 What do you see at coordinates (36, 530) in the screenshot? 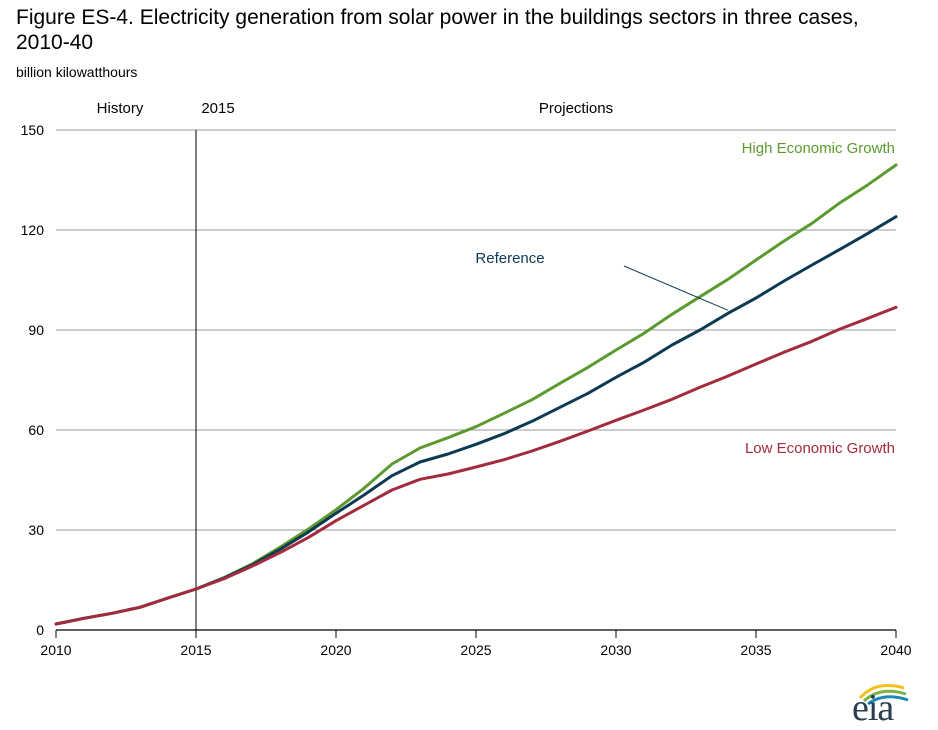
I see `y-tick-label: 30` at bounding box center [36, 530].